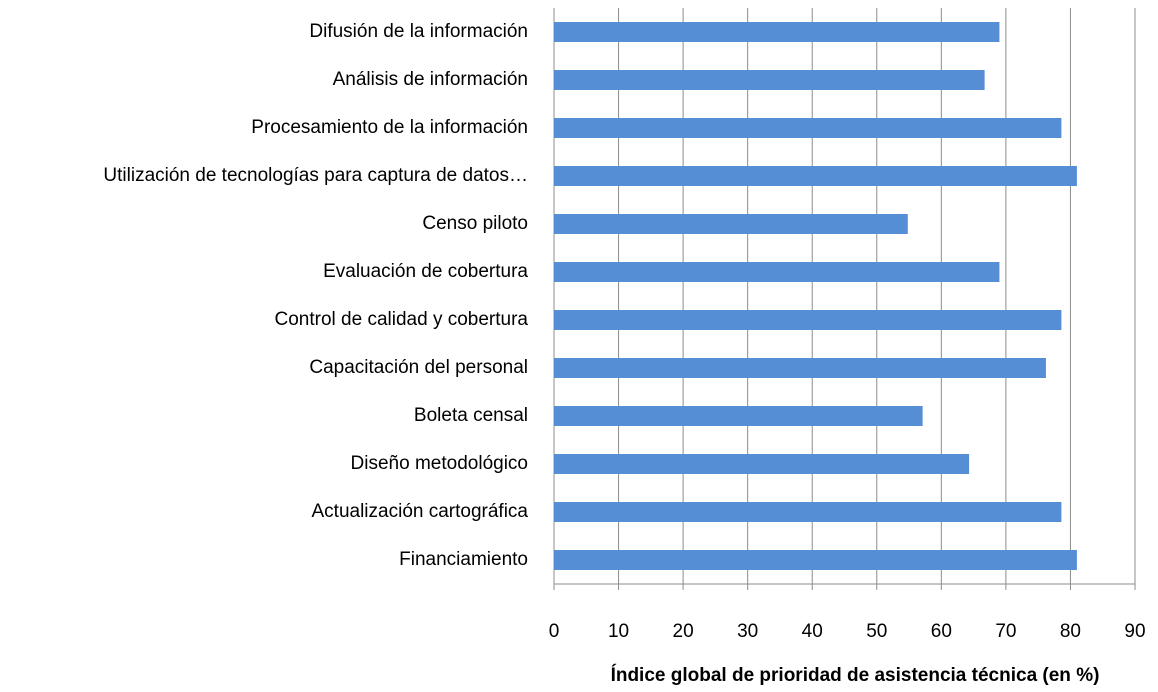  I want to click on x-tick-label: 20, so click(683, 631).